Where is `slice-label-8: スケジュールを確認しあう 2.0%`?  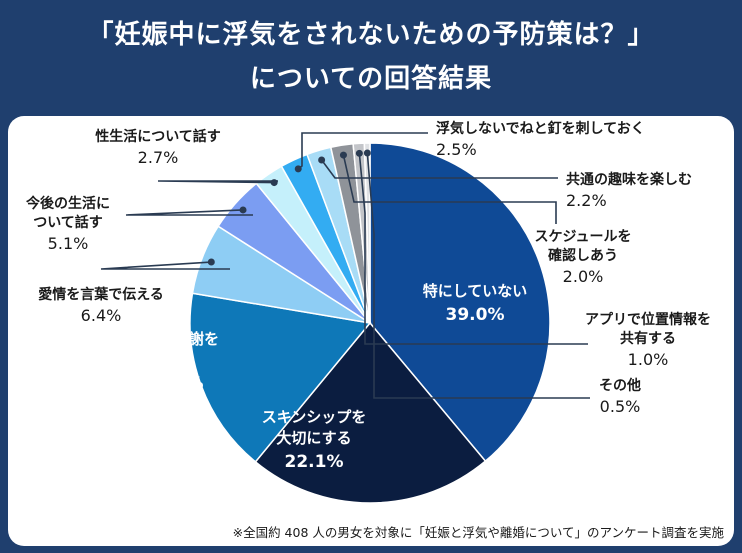
slice-label-8: スケジュールを確認しあう 2.0% is located at coordinates (582, 257).